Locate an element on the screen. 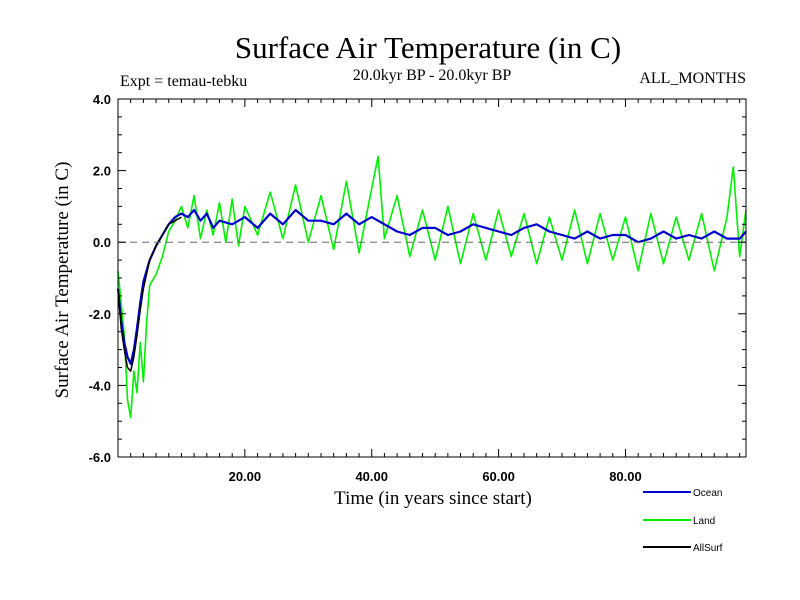 The image size is (800, 600). x-axis-label: Time (in years since start) is located at coordinates (433, 498).